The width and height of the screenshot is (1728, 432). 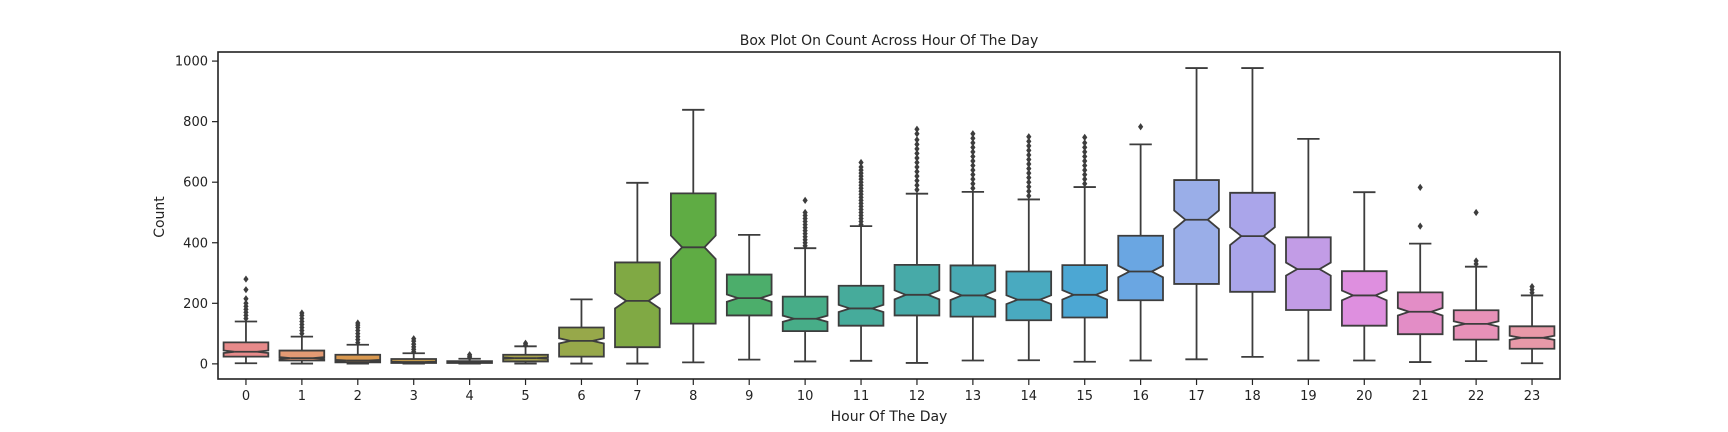 What do you see at coordinates (1532, 396) in the screenshot?
I see `x-tick-label: 23` at bounding box center [1532, 396].